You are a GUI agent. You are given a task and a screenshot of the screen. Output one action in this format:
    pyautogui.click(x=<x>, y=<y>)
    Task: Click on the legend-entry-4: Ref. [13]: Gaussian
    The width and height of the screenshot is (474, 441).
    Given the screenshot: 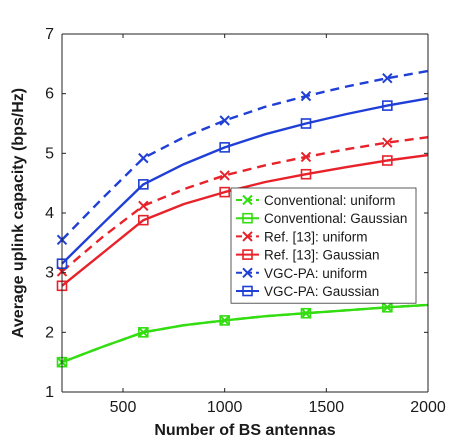 What is the action you would take?
    pyautogui.click(x=308, y=255)
    